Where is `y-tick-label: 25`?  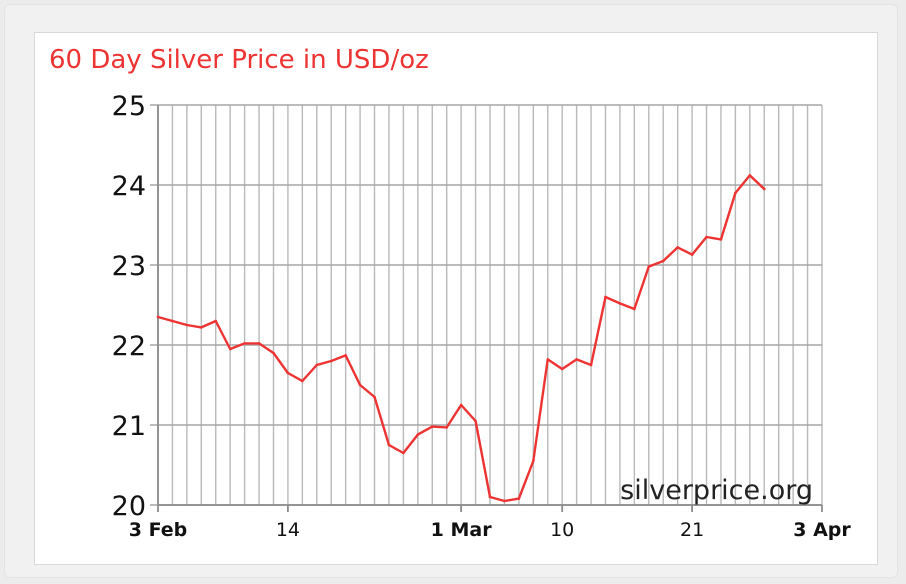 y-tick-label: 25 is located at coordinates (129, 106).